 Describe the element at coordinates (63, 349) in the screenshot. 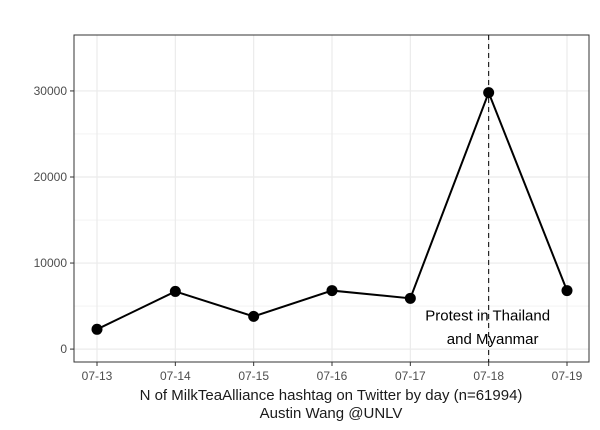

I see `y-tick-label: 0` at that location.